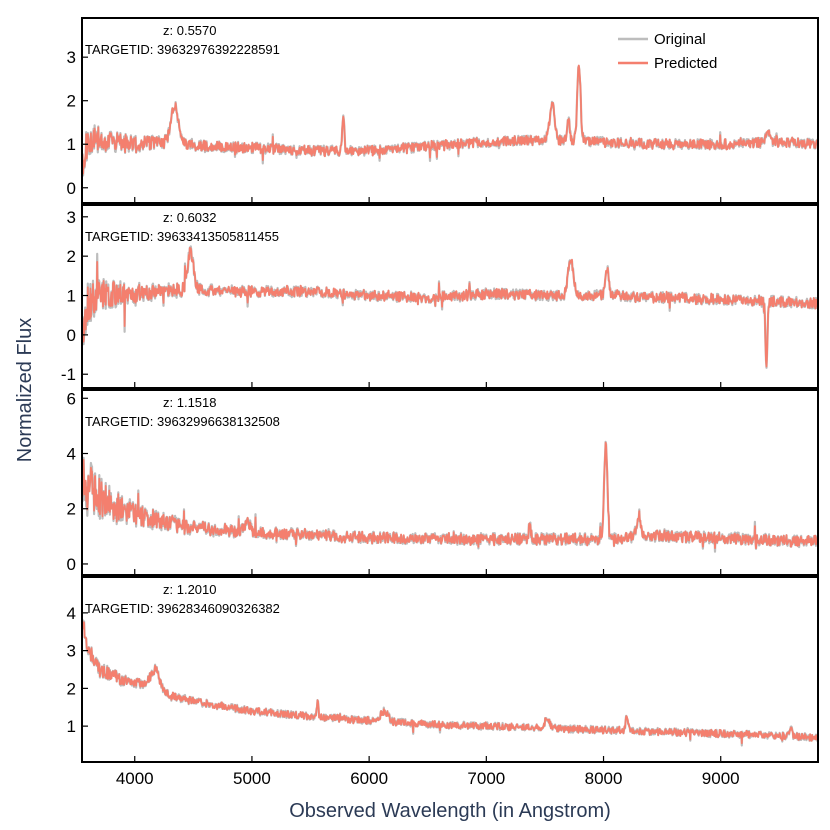  I want to click on x-tick-label: 5000, so click(252, 778).